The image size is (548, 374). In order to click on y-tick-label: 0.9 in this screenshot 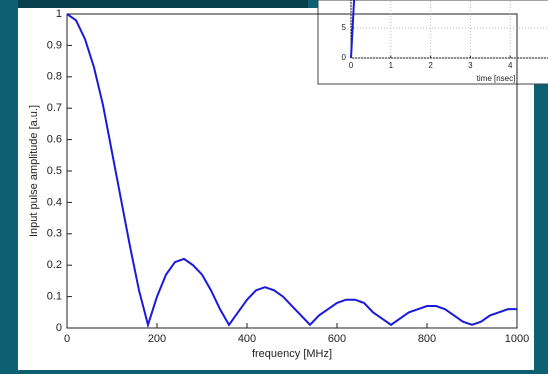, I will do `click(54, 45)`.